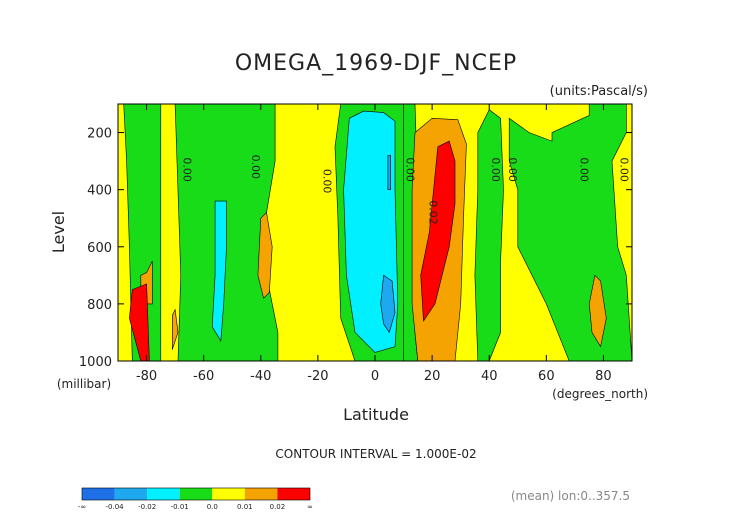 The height and width of the screenshot is (532, 752). I want to click on contour-region-cyan, so click(219, 271).